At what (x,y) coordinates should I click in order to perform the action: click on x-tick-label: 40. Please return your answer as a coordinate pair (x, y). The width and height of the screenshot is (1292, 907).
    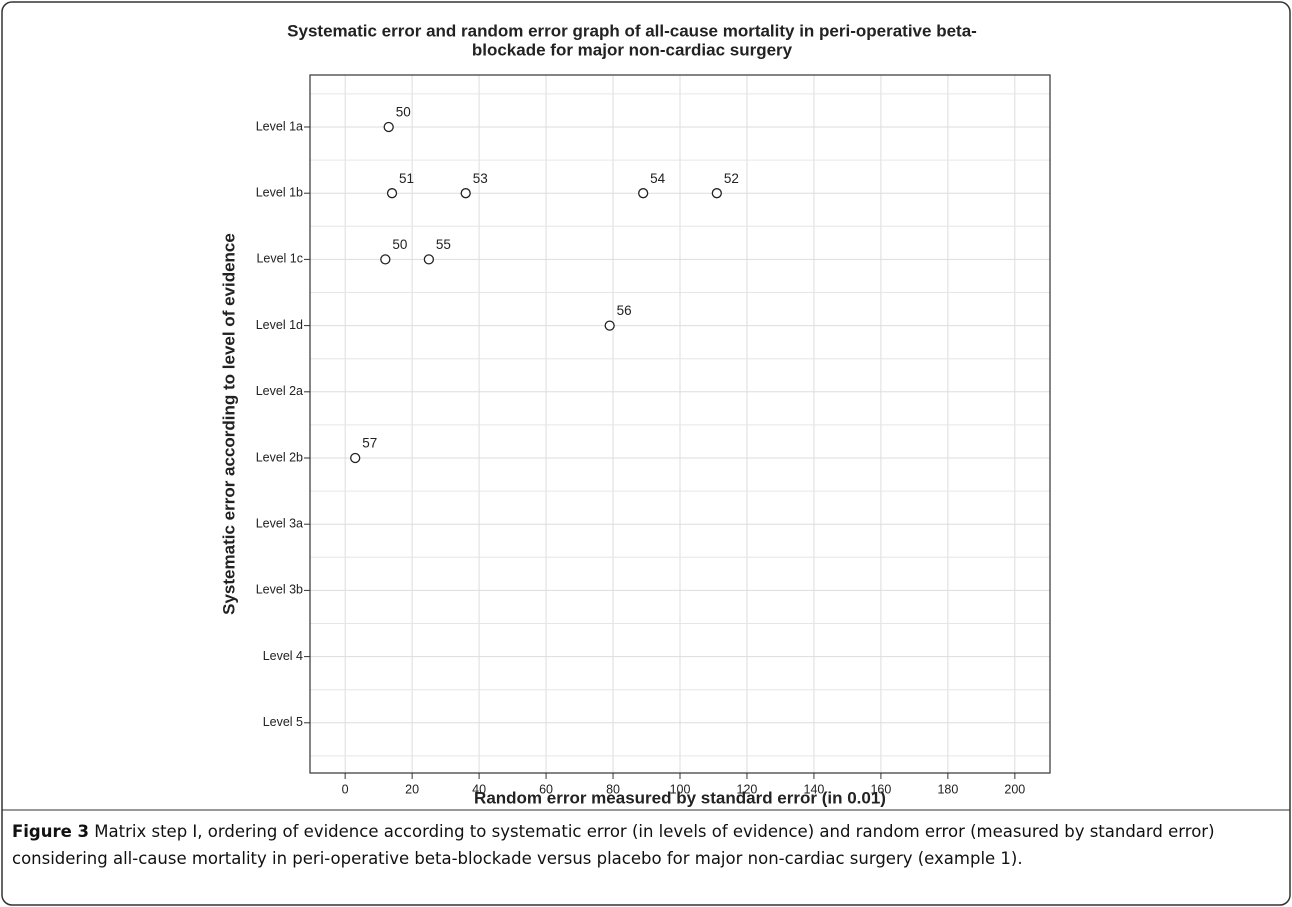
    Looking at the image, I should click on (479, 789).